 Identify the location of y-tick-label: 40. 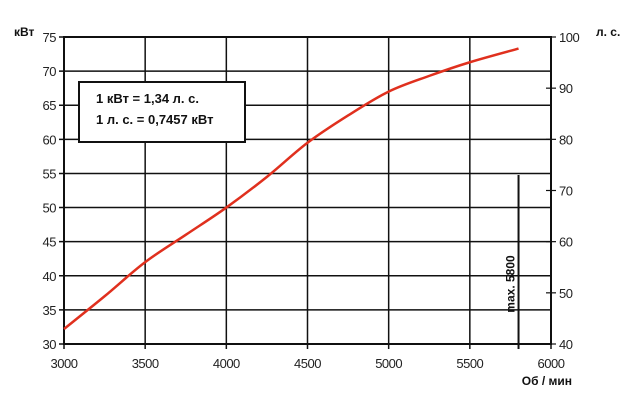
(50, 276).